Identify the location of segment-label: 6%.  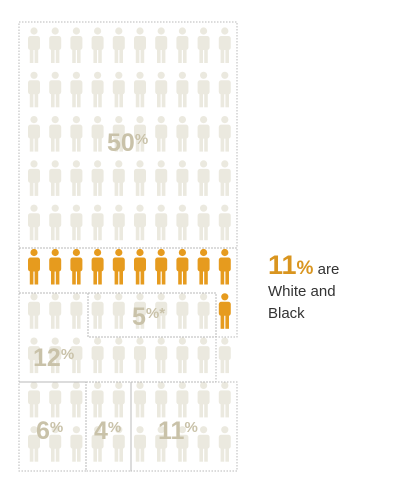
(49, 431).